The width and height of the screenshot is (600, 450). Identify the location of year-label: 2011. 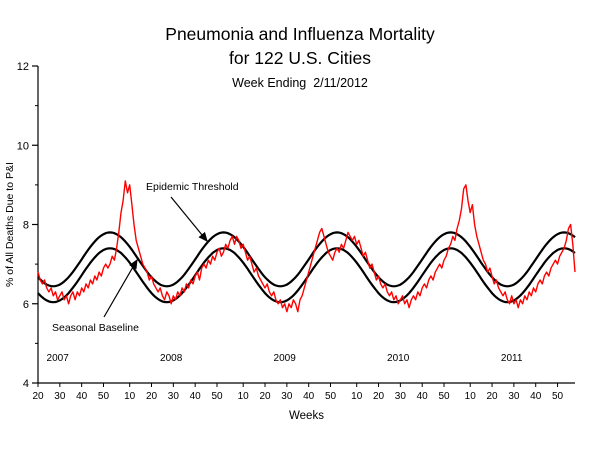
(512, 358).